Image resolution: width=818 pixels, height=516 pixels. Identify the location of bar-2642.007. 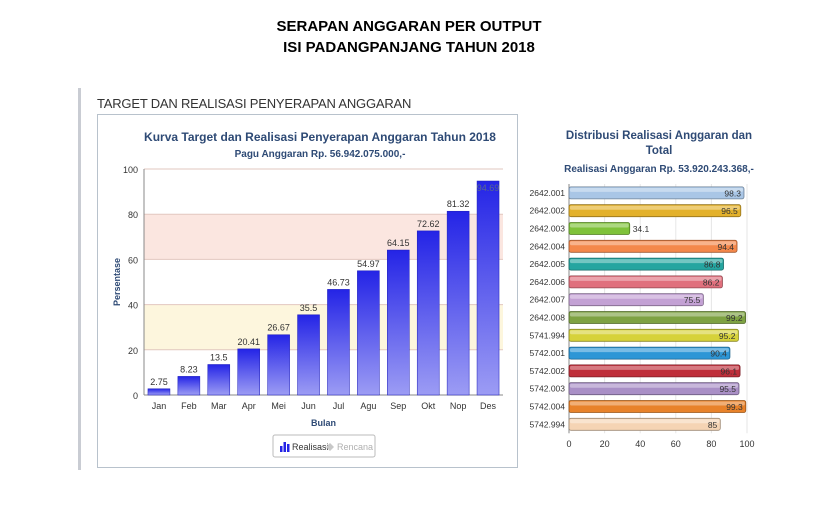
(636, 300).